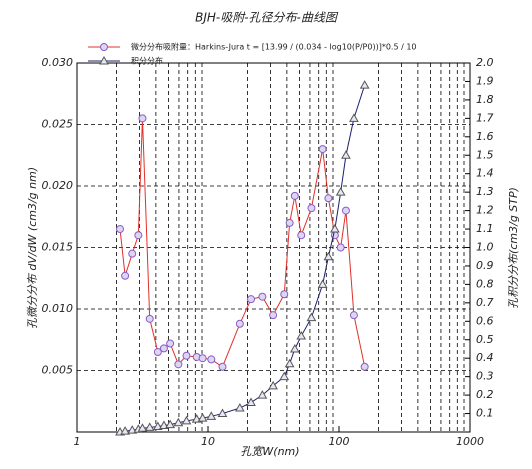  I want to click on x-axis-label: 孔宽W(nm), so click(269, 451).